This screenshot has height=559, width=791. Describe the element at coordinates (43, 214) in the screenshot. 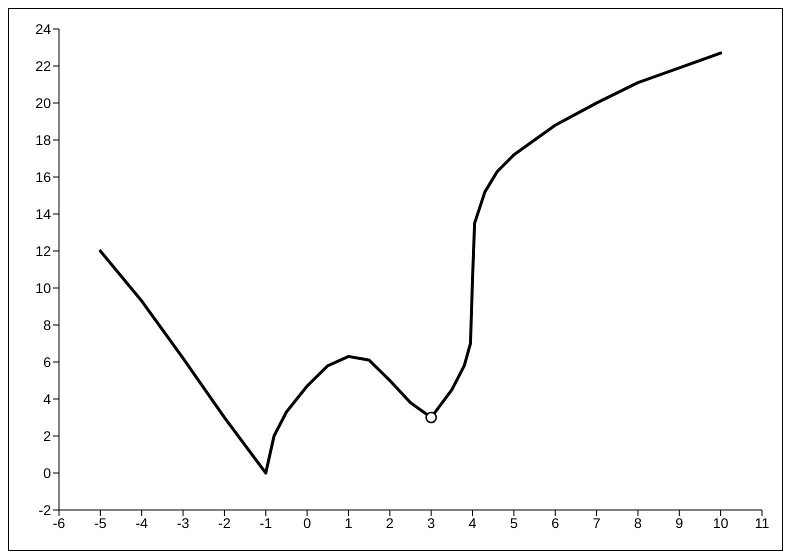

I see `y-tick-label: 14` at that location.